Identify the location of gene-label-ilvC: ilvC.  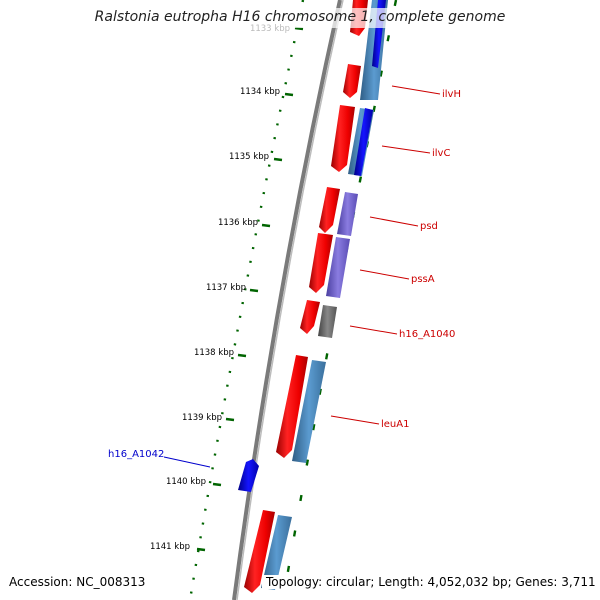
(441, 153).